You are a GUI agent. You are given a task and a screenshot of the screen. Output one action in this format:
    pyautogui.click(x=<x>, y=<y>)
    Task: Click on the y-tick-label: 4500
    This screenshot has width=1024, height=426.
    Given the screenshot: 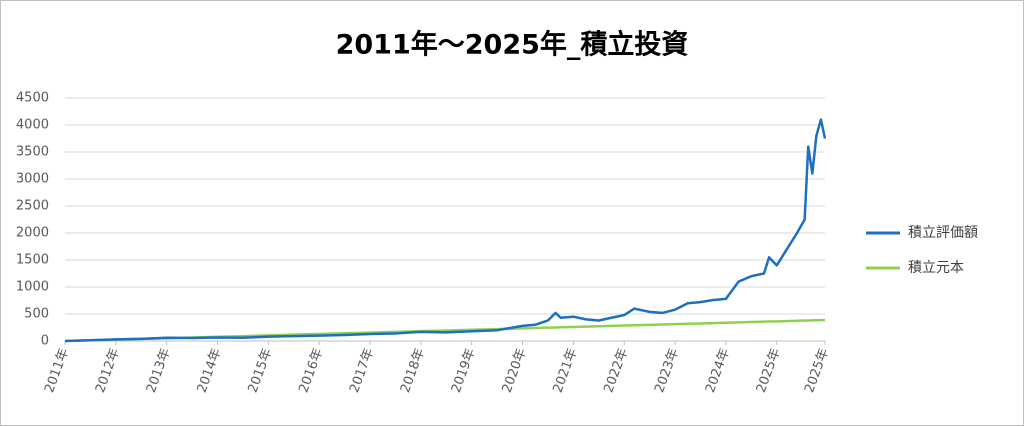 What is the action you would take?
    pyautogui.click(x=32, y=98)
    